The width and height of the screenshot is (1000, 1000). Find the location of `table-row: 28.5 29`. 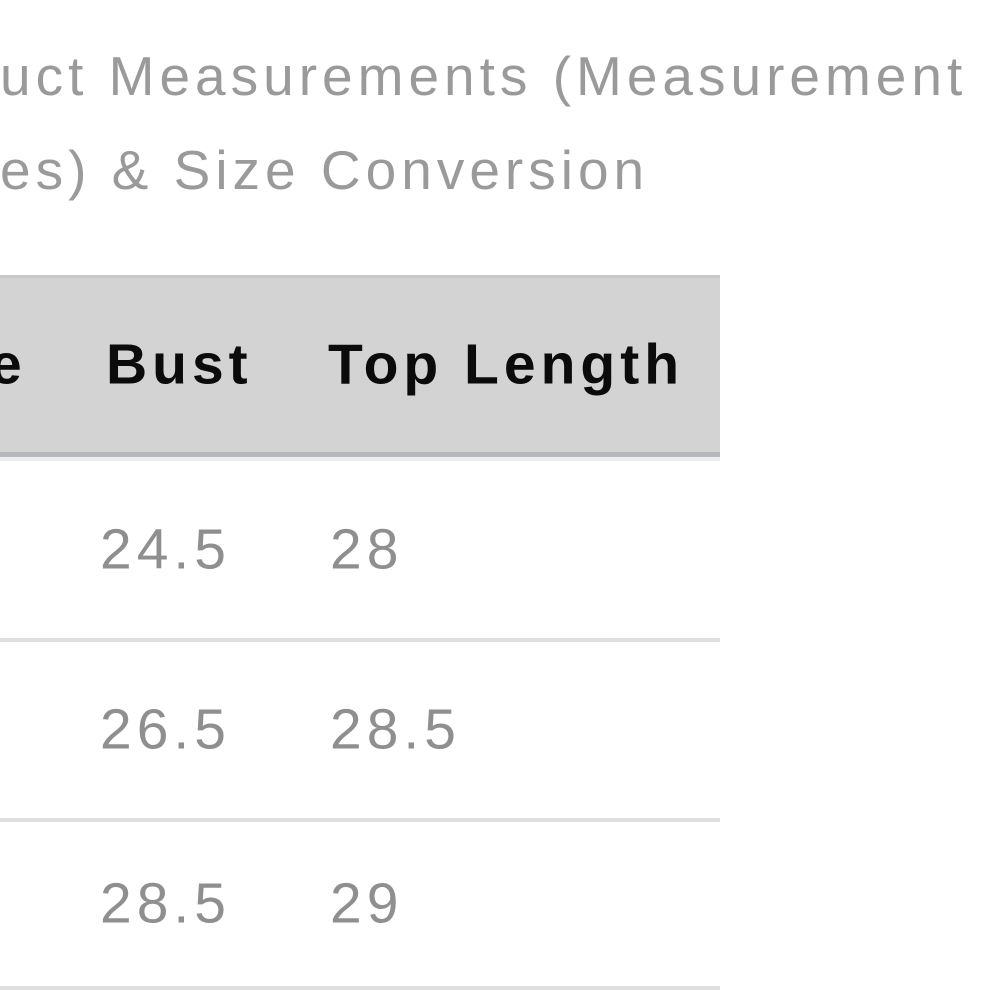

table-row: 28.5 29 is located at coordinates (360, 906).